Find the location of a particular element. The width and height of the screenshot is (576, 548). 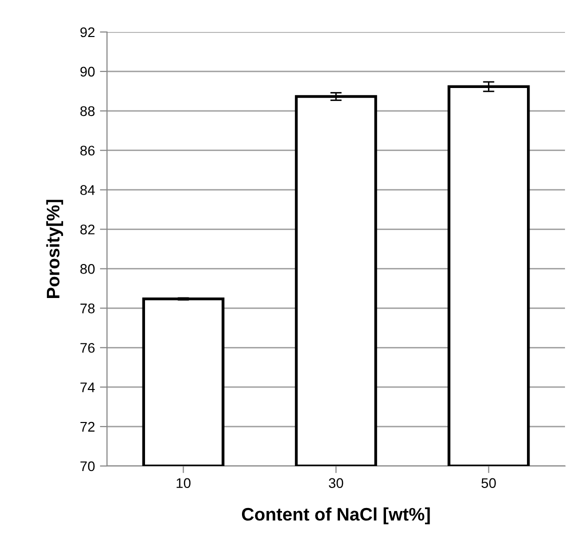

y-tick-label: 86 is located at coordinates (87, 151).